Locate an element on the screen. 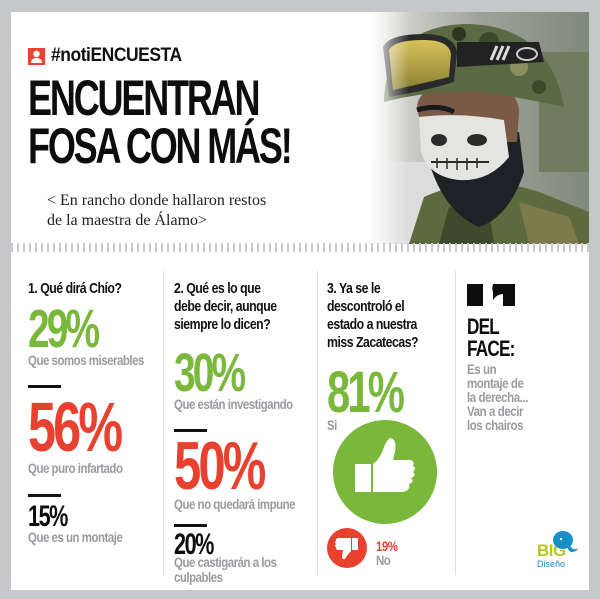  headline-line-1: ENCUENTRAN is located at coordinates (144, 98).